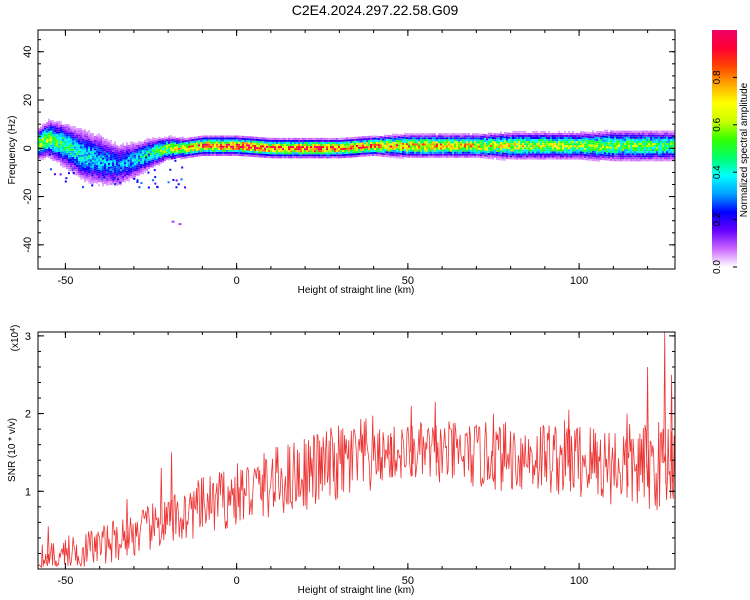  I want to click on spectrogram-x-axis-label: Height of straight line (km), so click(356, 290).